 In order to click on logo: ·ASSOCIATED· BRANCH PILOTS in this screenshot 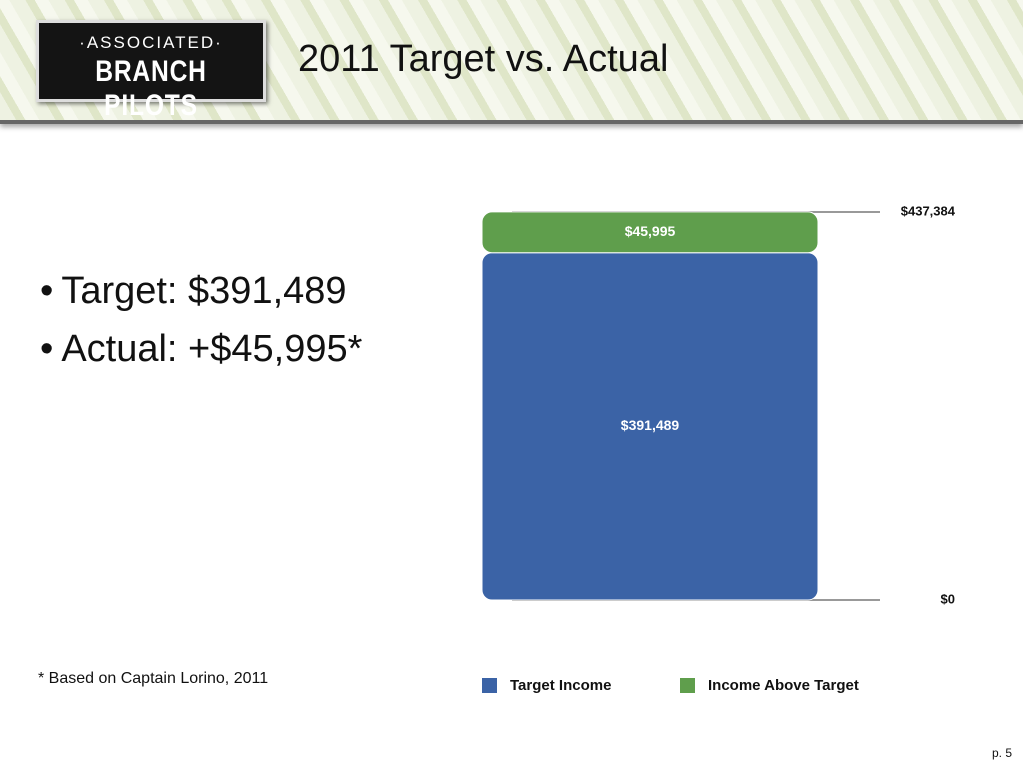, I will do `click(151, 71)`.